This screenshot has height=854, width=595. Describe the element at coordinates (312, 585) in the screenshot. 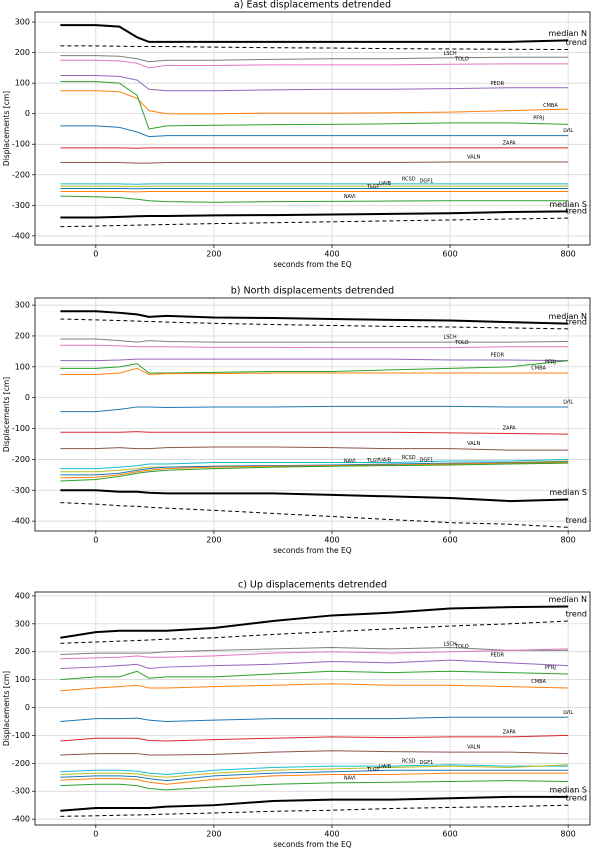

I see `panel-title: c) Up displacements detrended` at that location.